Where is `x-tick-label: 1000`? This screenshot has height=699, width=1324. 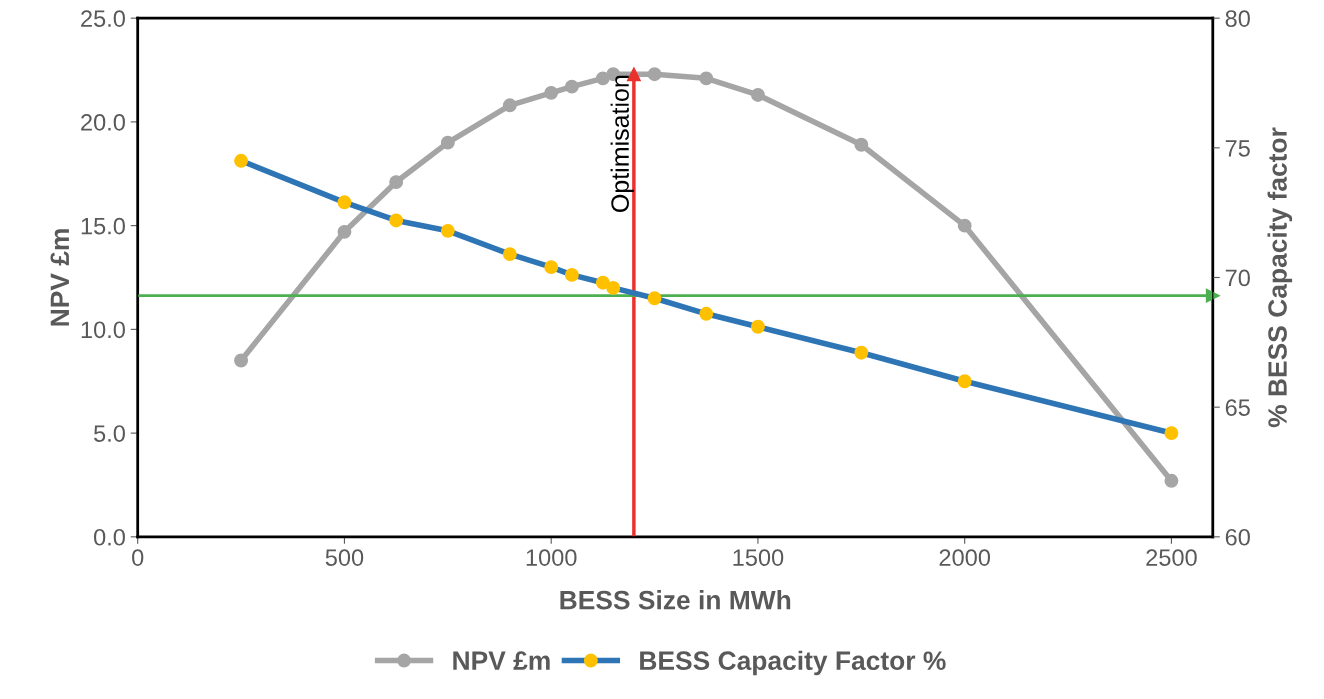 x-tick-label: 1000 is located at coordinates (551, 557).